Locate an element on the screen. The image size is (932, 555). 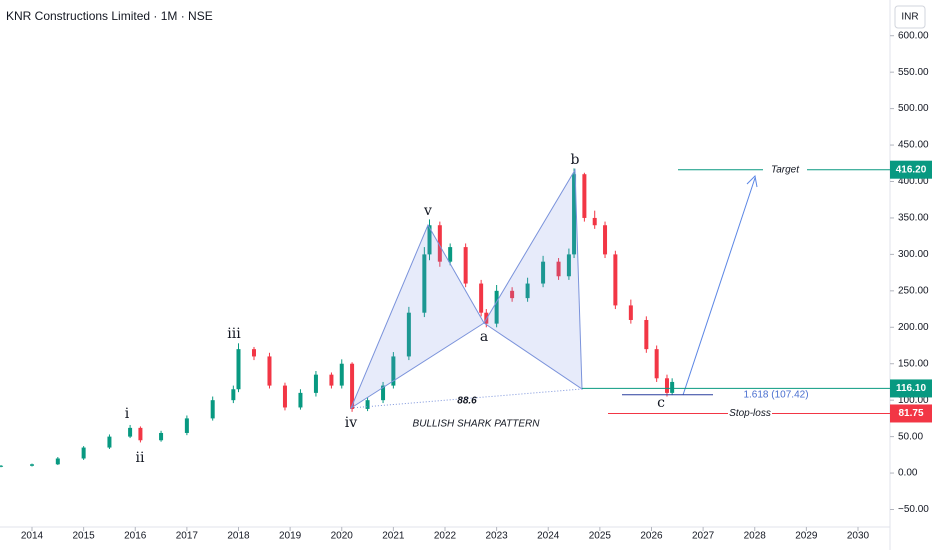
pattern-xab is located at coordinates (417, 316).